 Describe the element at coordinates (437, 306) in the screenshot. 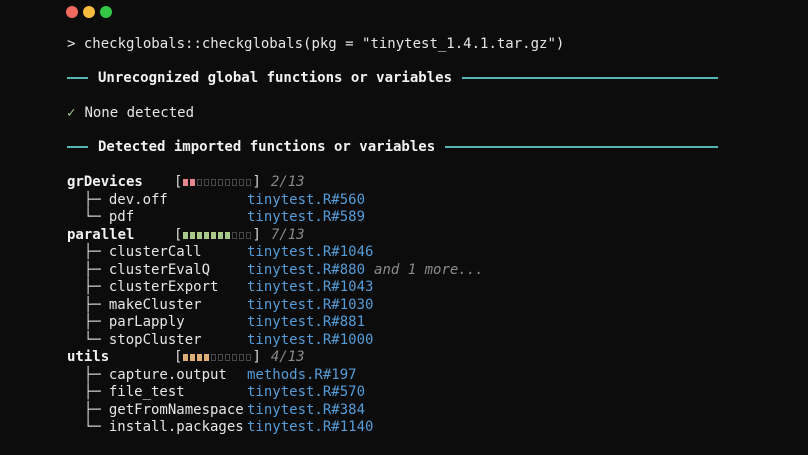

I see `import-row: ├─ makeCluster tinytest.R#1030` at that location.